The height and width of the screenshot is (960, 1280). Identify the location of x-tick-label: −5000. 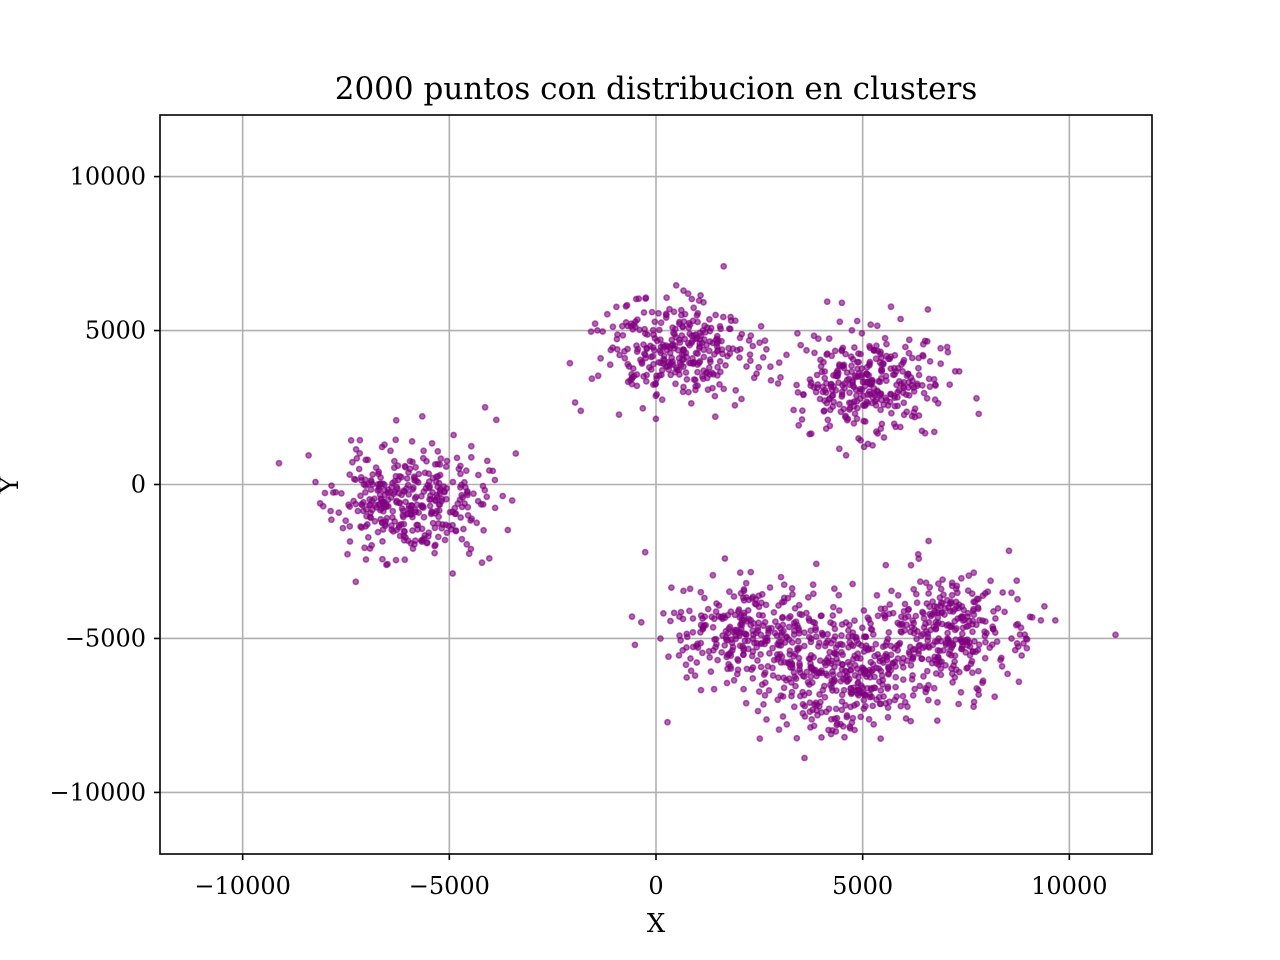
(449, 886).